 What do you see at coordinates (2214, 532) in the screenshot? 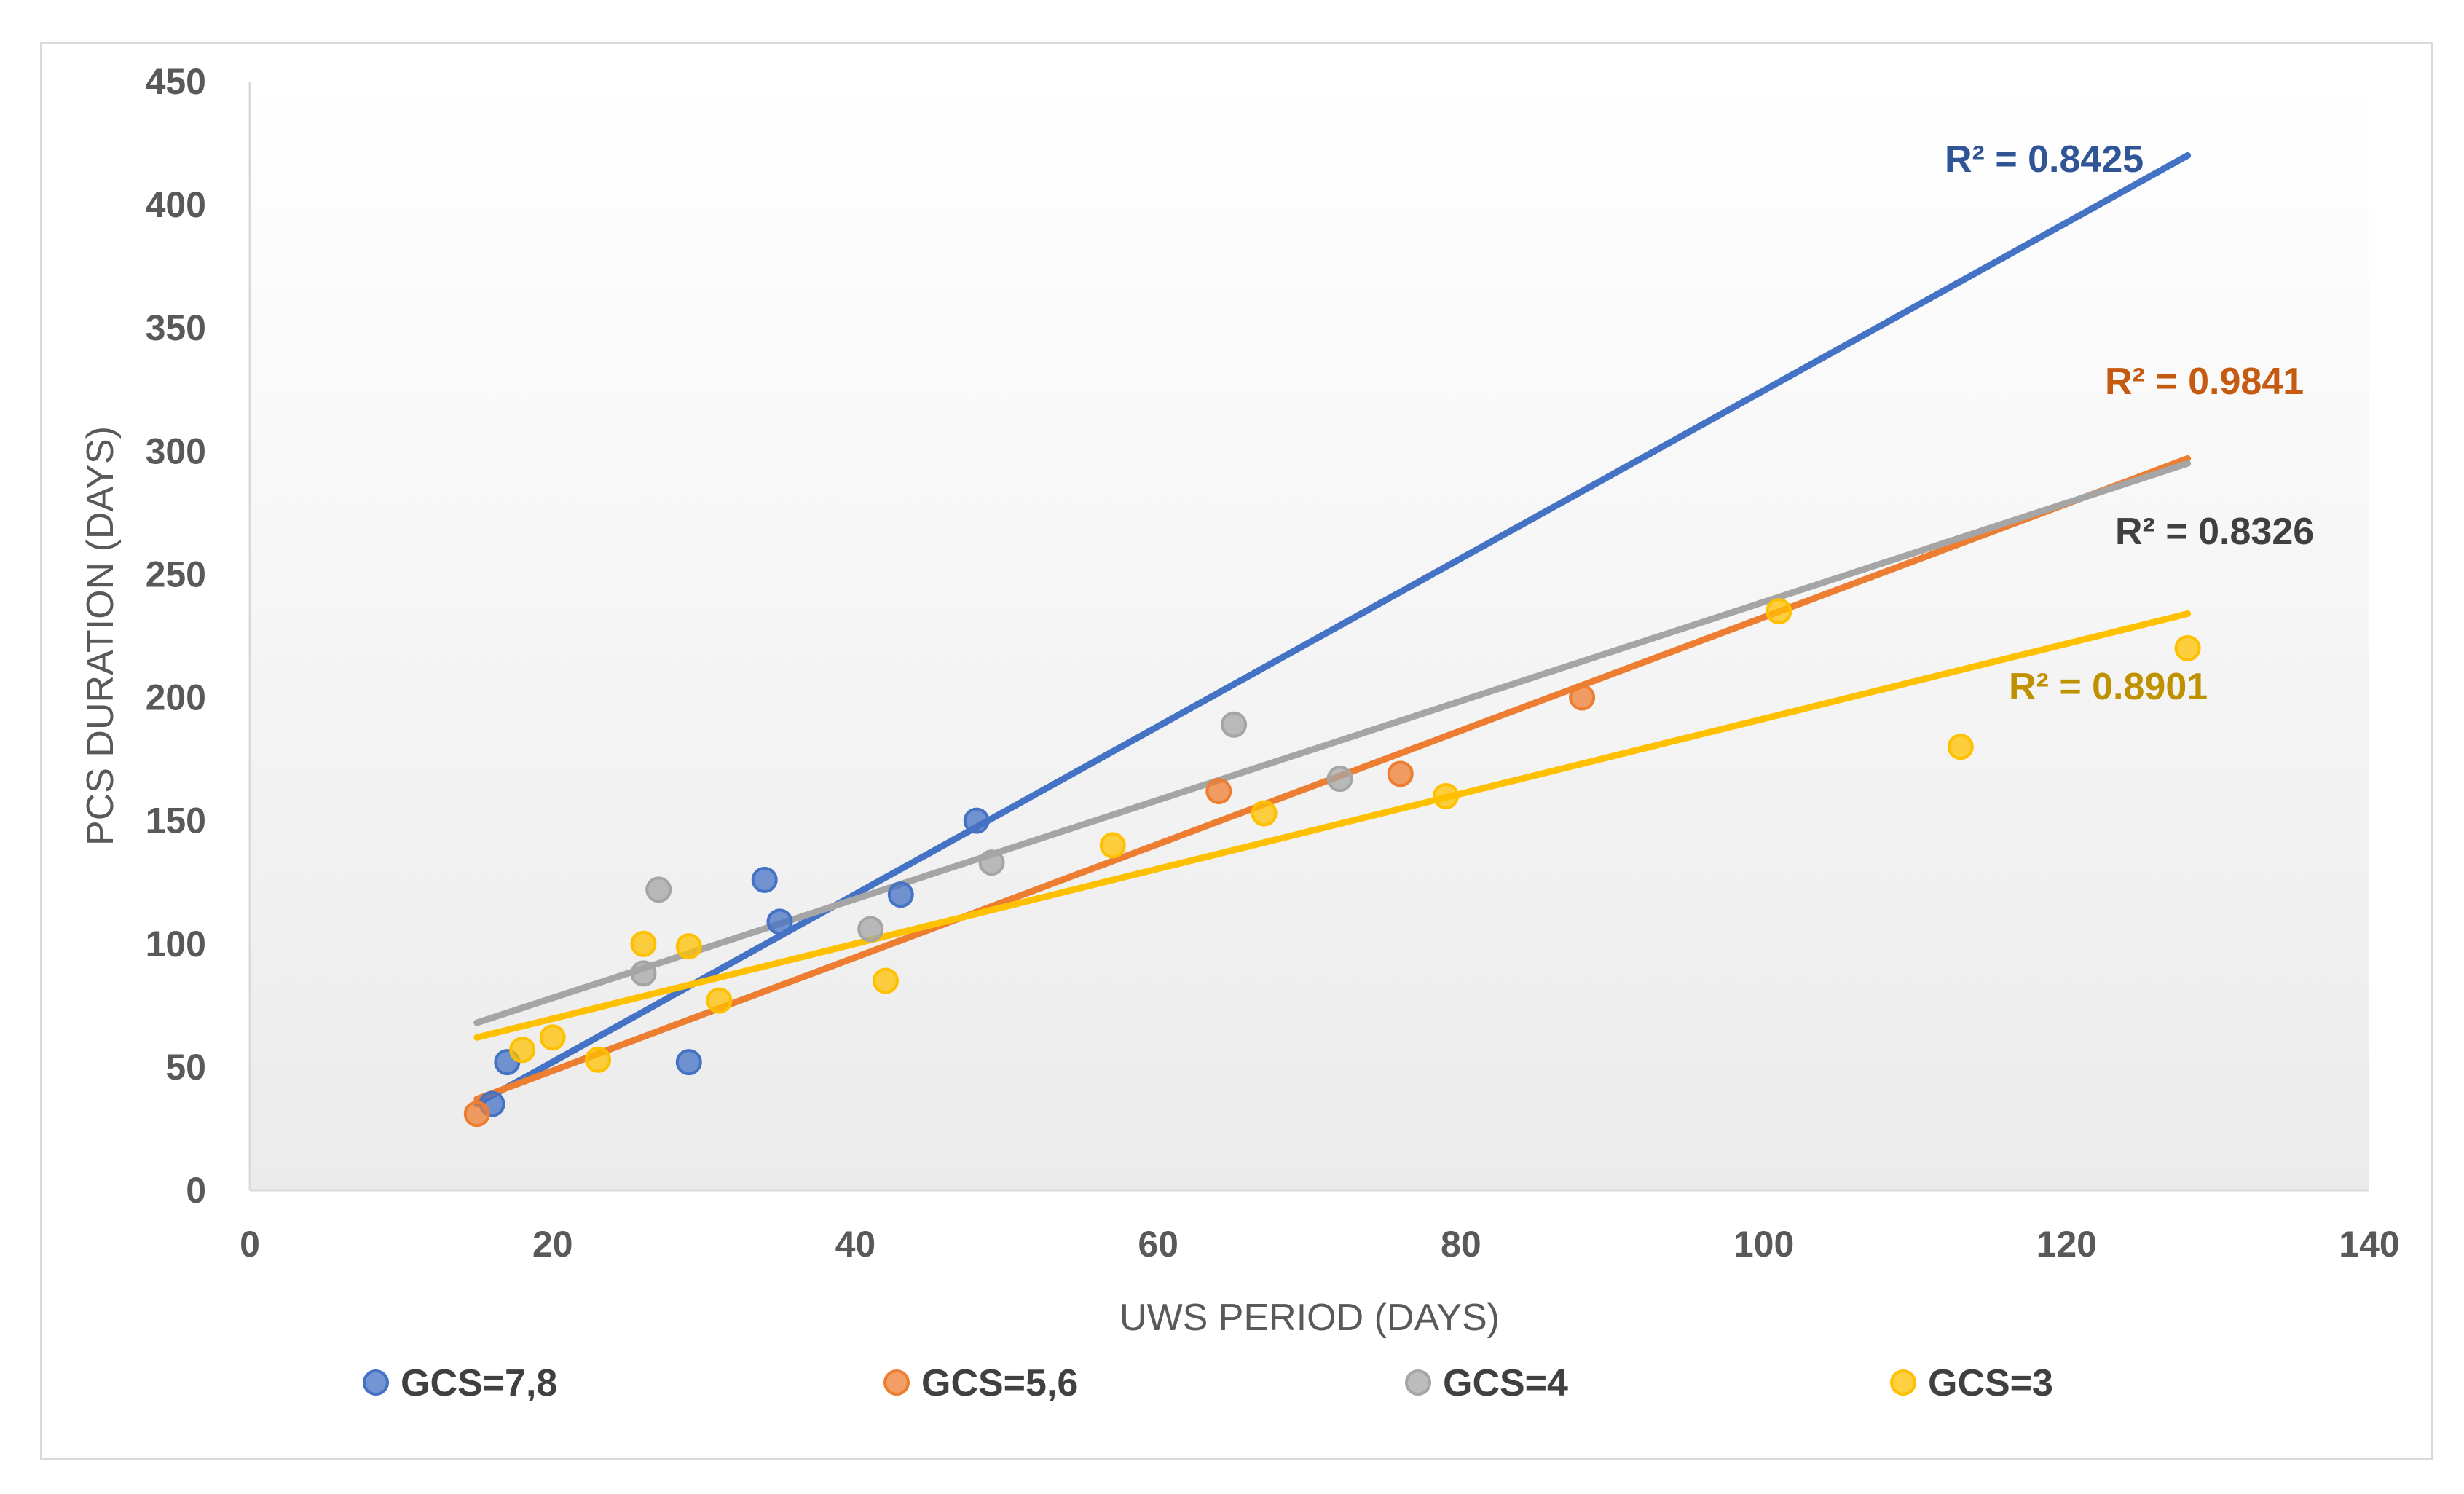
I see `r2-label: R² = 0.8326` at bounding box center [2214, 532].